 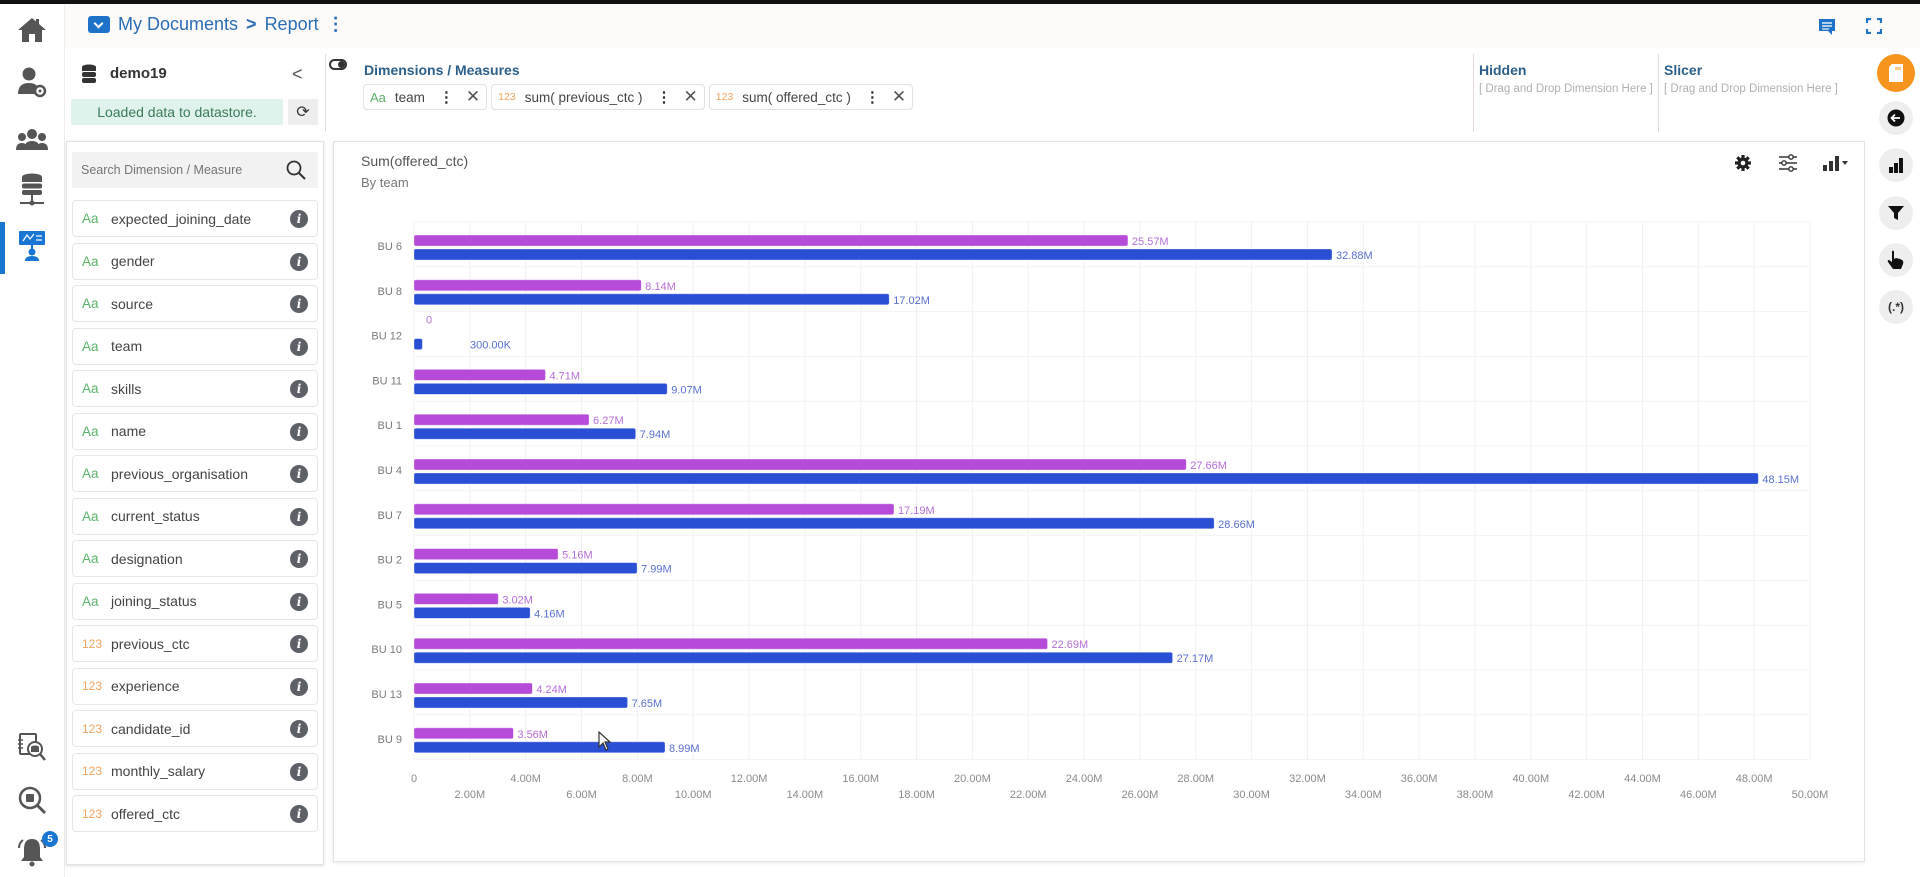 I want to click on report-menu-icon: ⋮, so click(x=335, y=24).